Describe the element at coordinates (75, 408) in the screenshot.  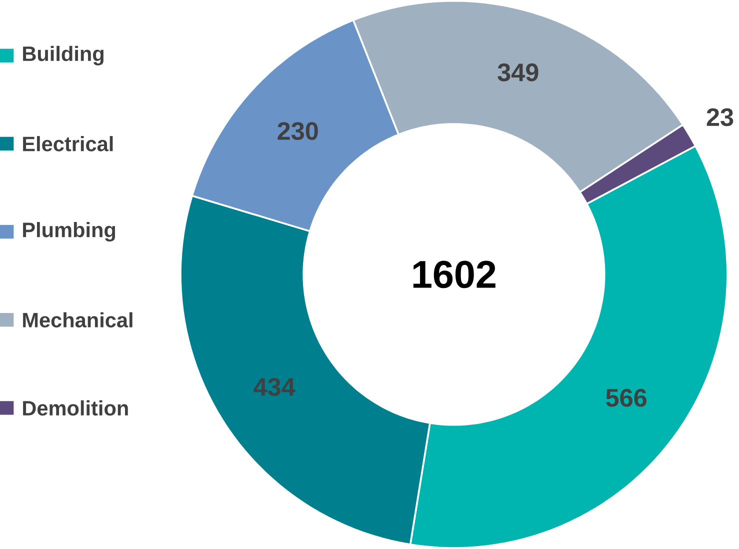
I see `legend-label: Demolition` at that location.